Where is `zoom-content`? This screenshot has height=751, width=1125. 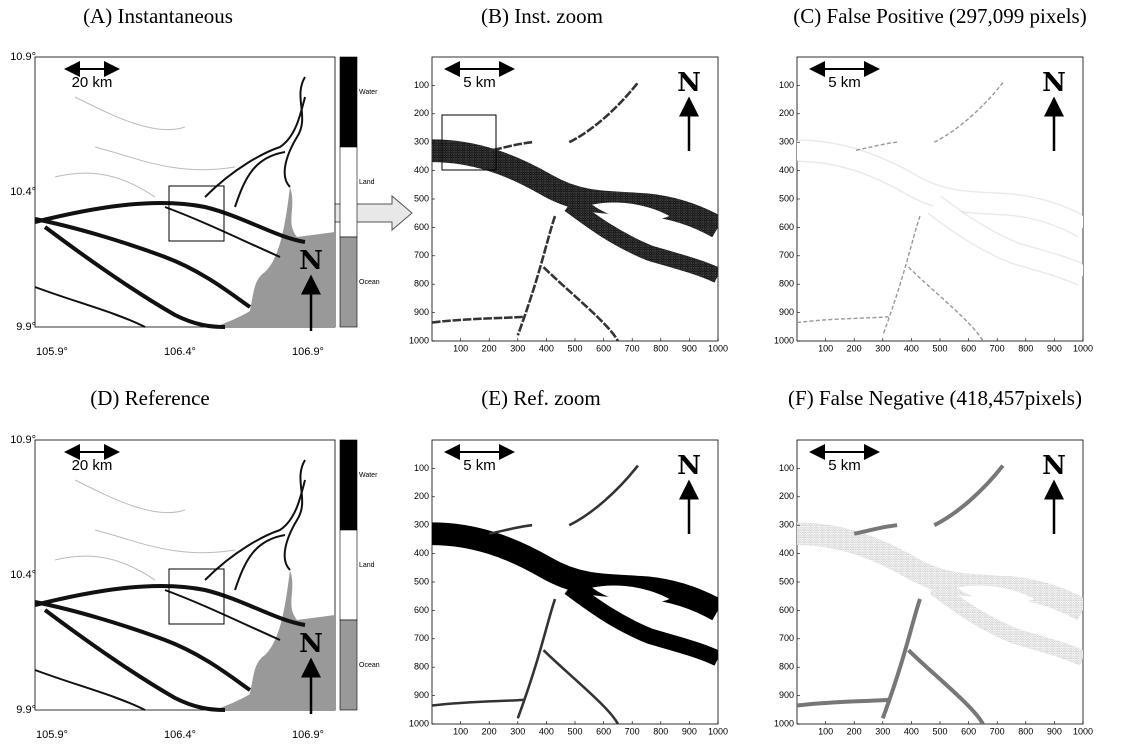
zoom-content is located at coordinates (575, 211).